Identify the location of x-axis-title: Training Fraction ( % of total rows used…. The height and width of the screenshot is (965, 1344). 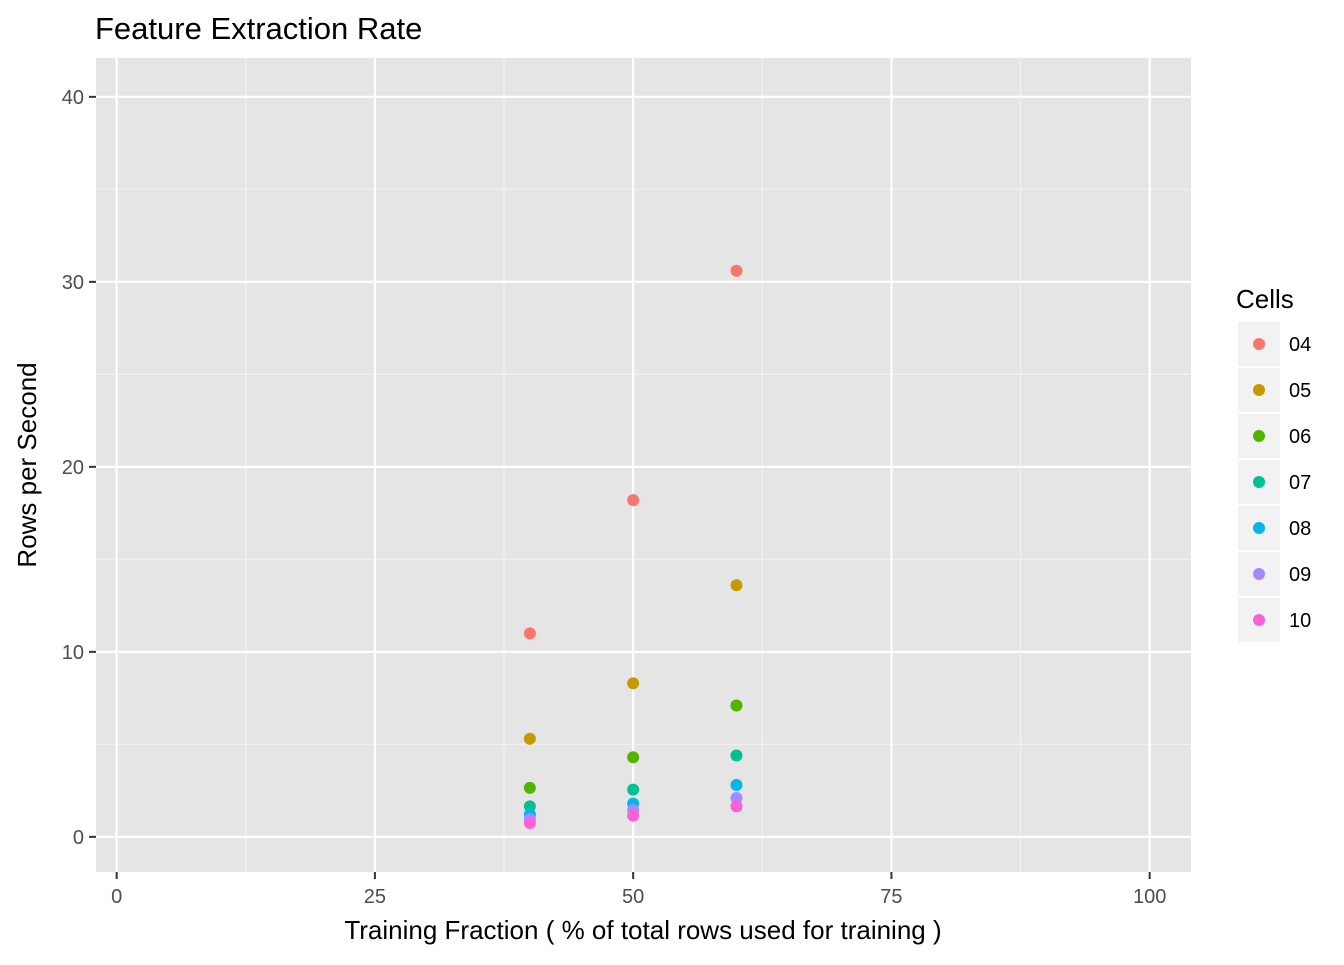
(642, 930).